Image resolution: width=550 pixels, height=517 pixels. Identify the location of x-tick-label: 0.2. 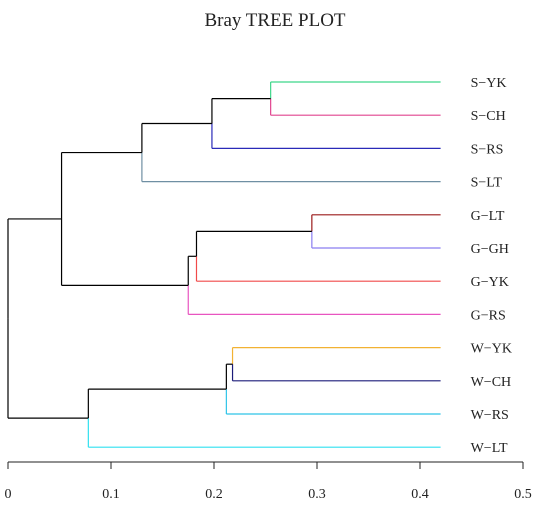
(214, 494).